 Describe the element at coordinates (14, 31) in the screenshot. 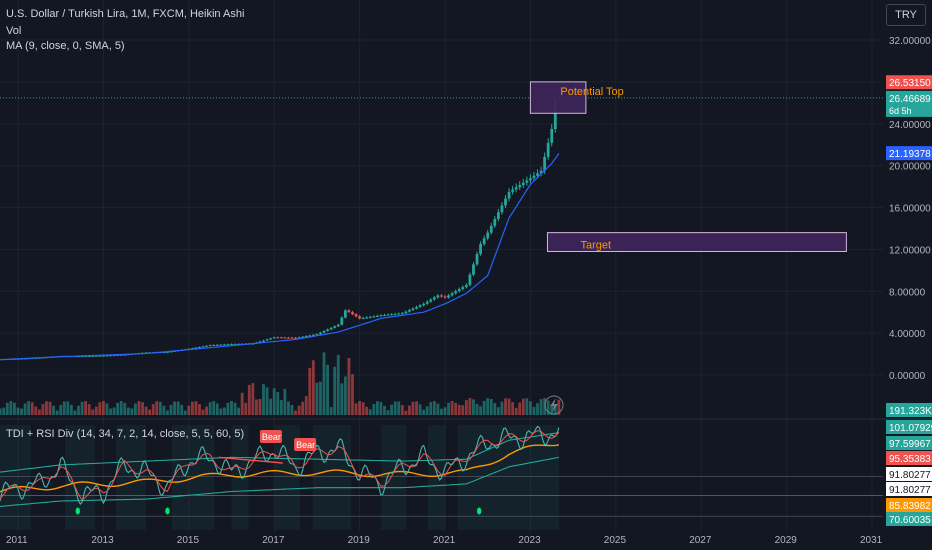

I see `volume-legend: Vol` at that location.